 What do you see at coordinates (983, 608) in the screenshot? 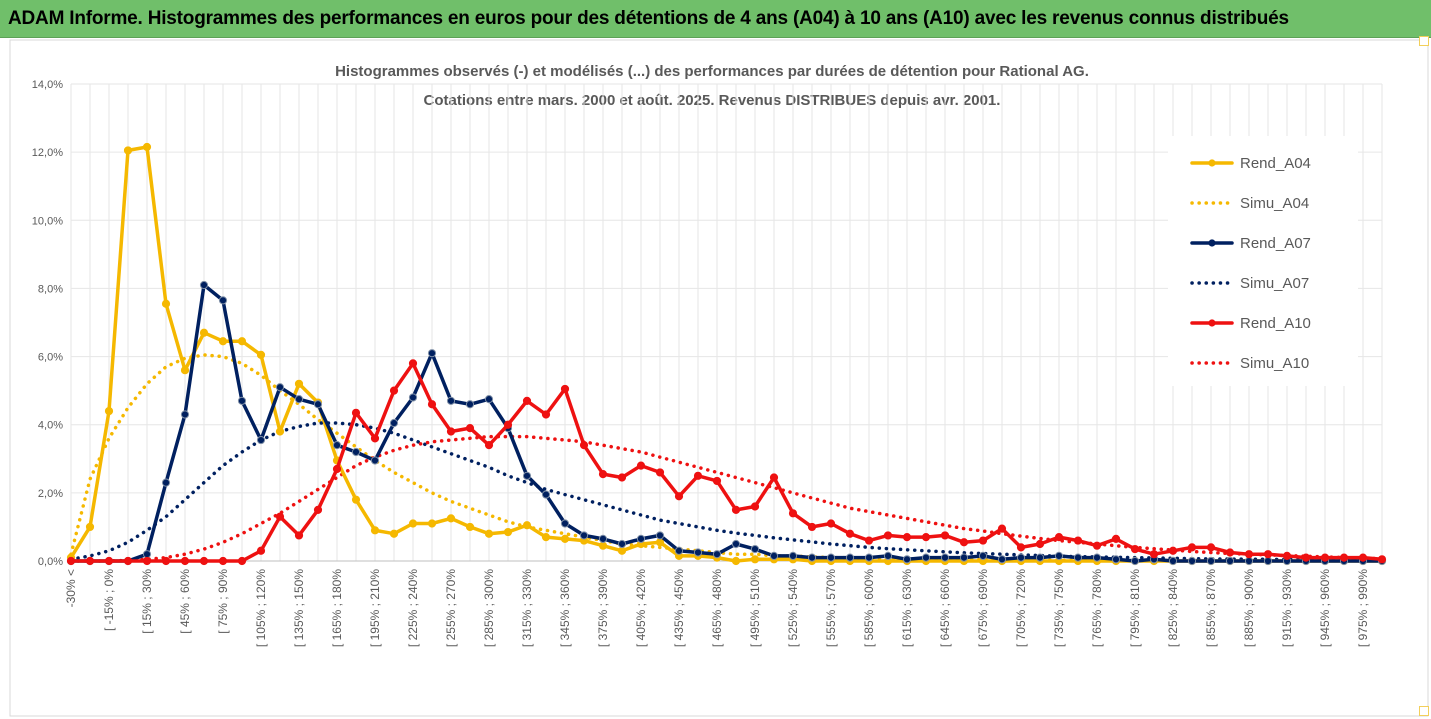
I see `x-tick-label: [ 675% ; 690%` at bounding box center [983, 608].